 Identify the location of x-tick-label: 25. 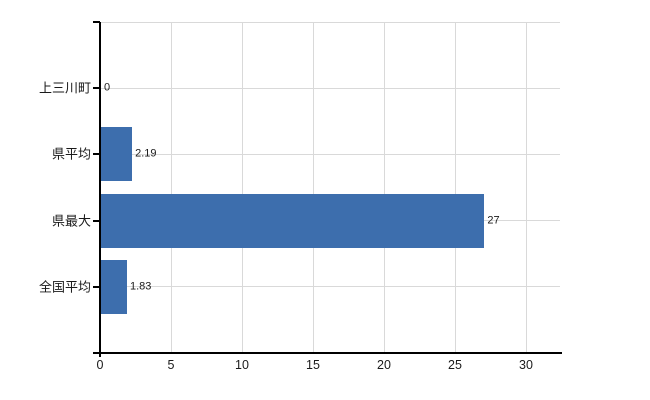
(455, 365).